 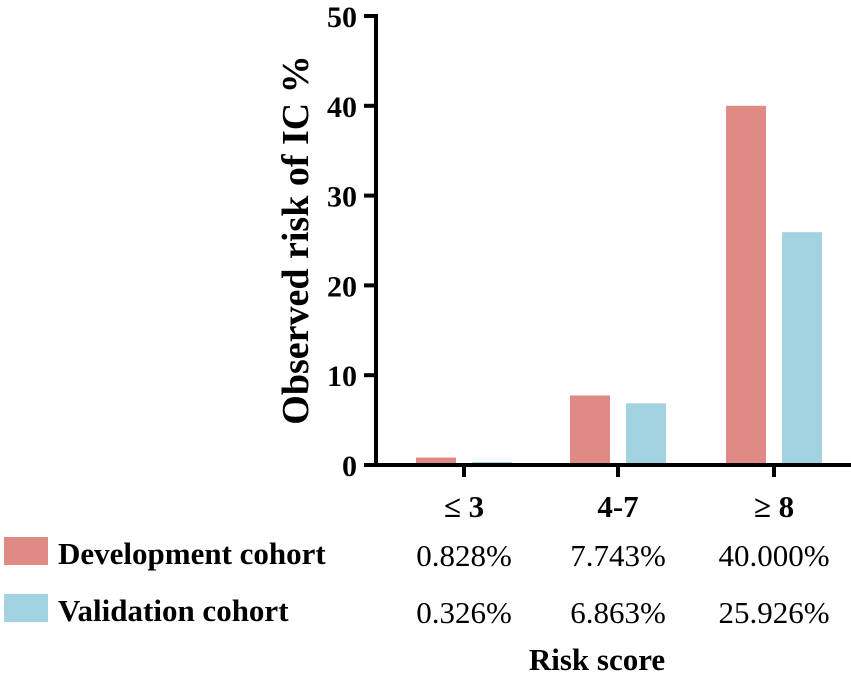 What do you see at coordinates (349, 466) in the screenshot?
I see `y-tick-label-0: 0` at bounding box center [349, 466].